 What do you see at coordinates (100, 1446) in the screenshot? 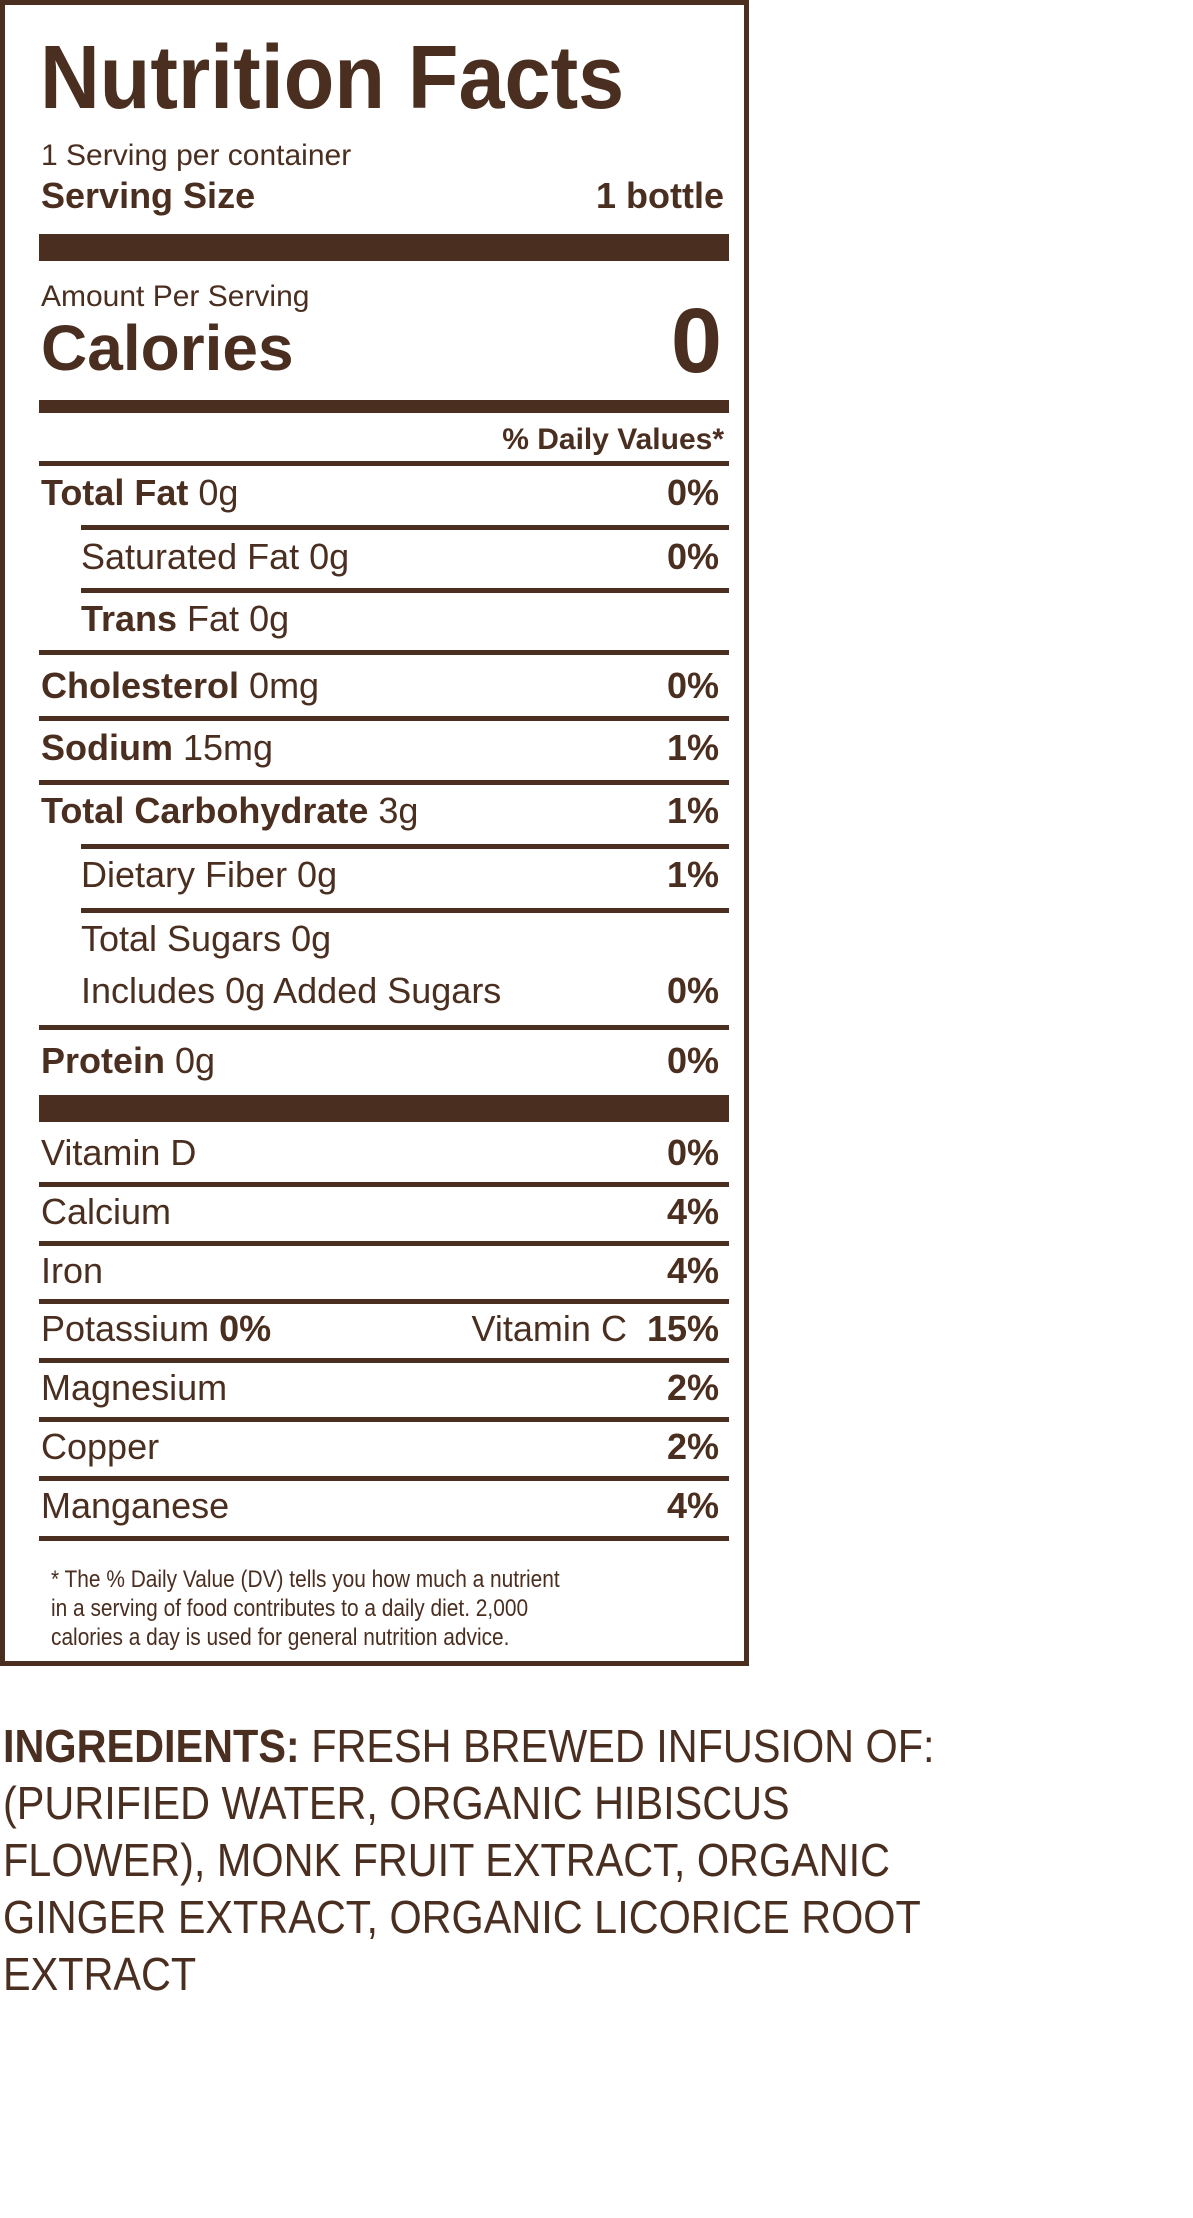
I see `copper-name: Copper` at bounding box center [100, 1446].